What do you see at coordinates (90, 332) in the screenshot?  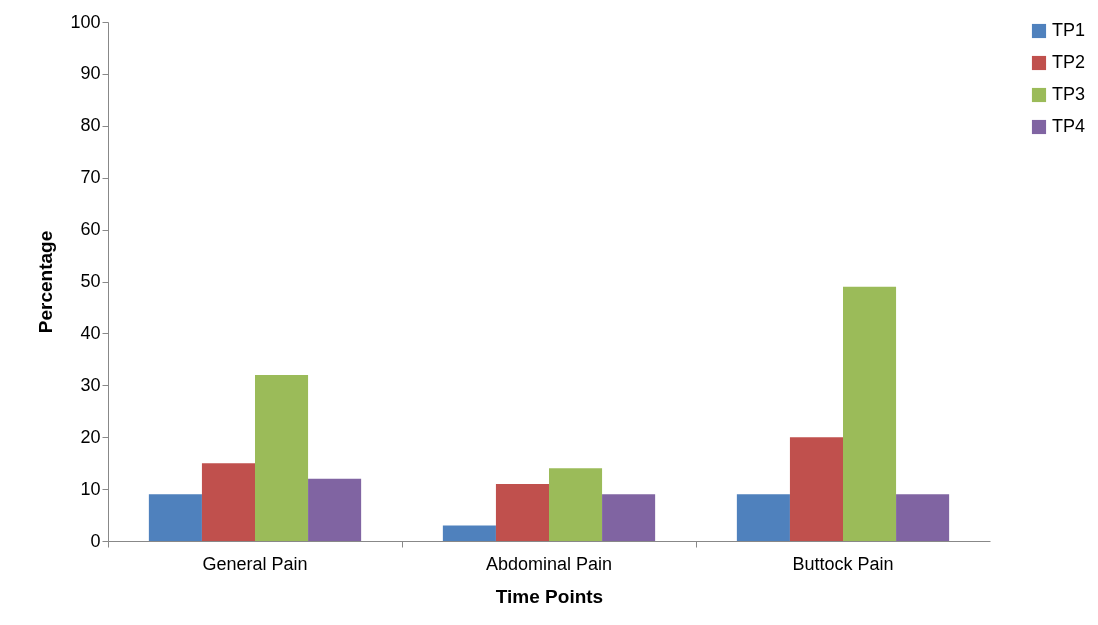 I see `y-tick-label: 40` at bounding box center [90, 332].